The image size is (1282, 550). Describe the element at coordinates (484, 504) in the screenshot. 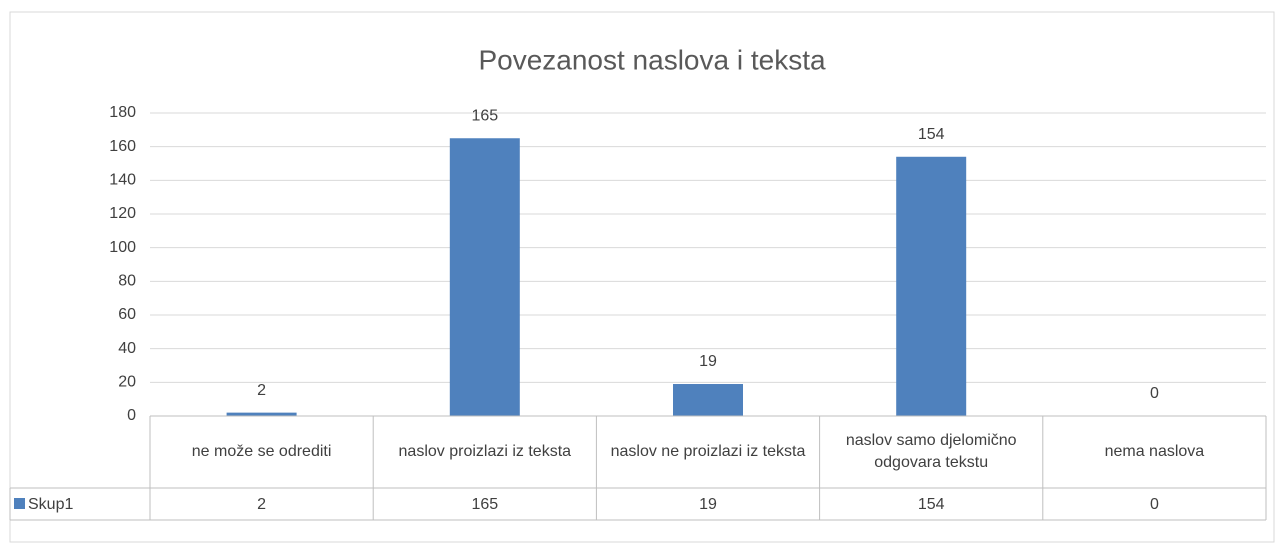

I see `table-value: 165` at that location.